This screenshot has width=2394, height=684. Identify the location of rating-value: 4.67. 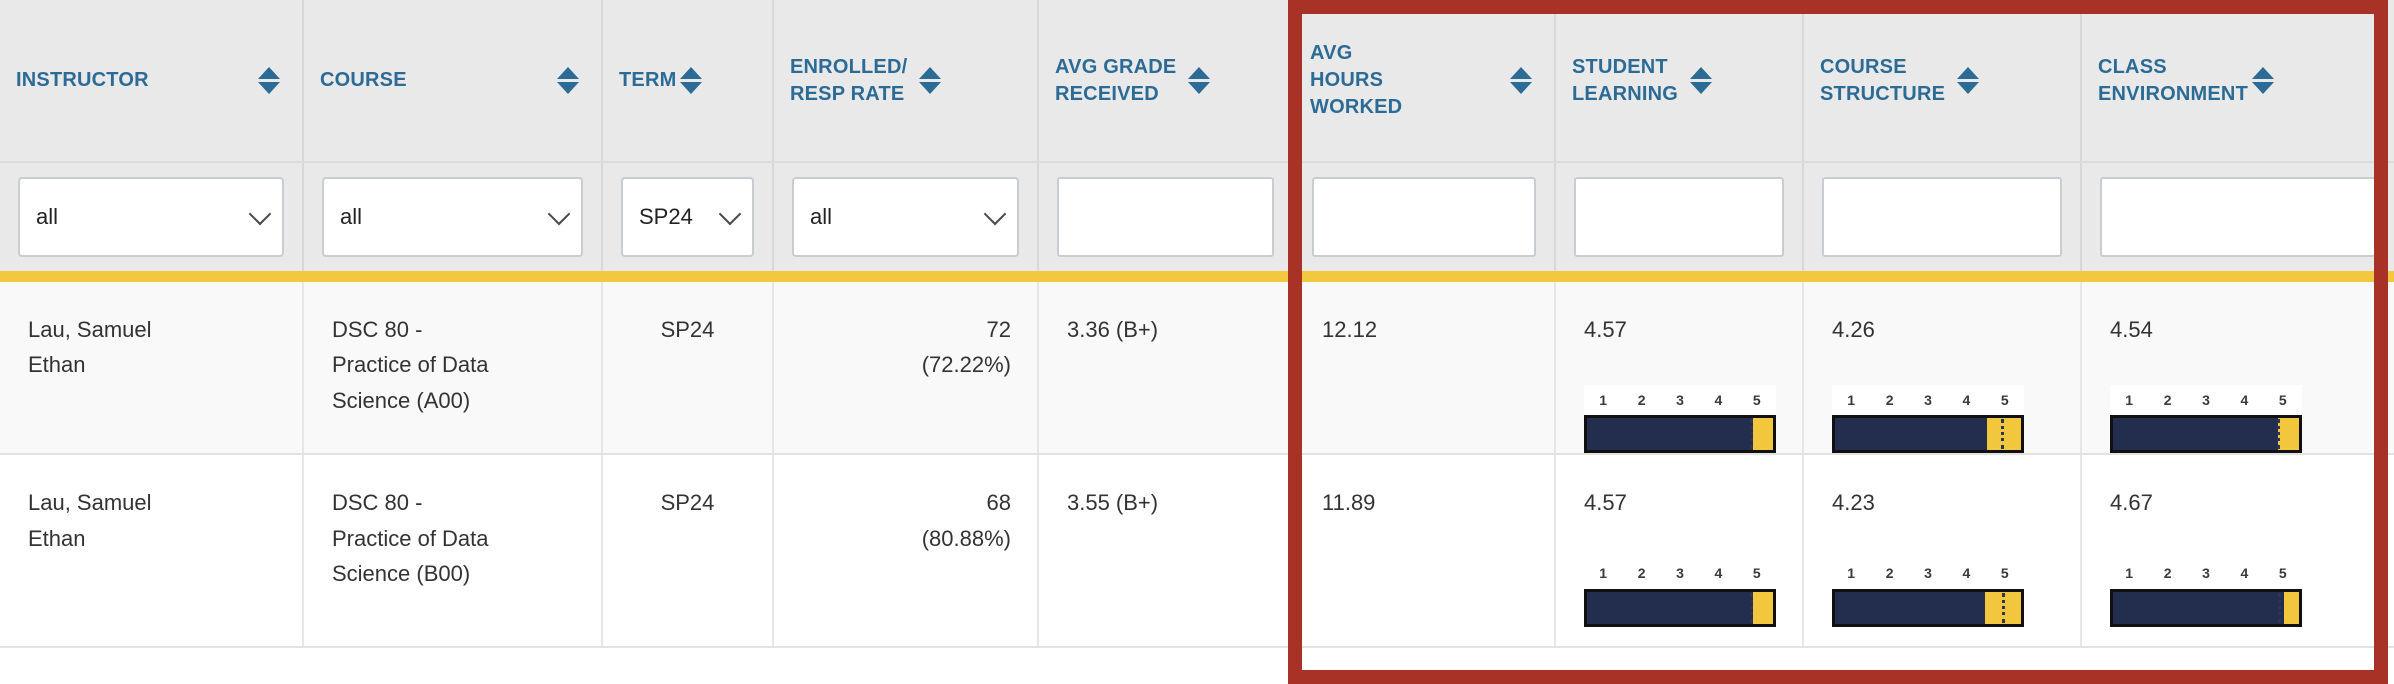
(2131, 503).